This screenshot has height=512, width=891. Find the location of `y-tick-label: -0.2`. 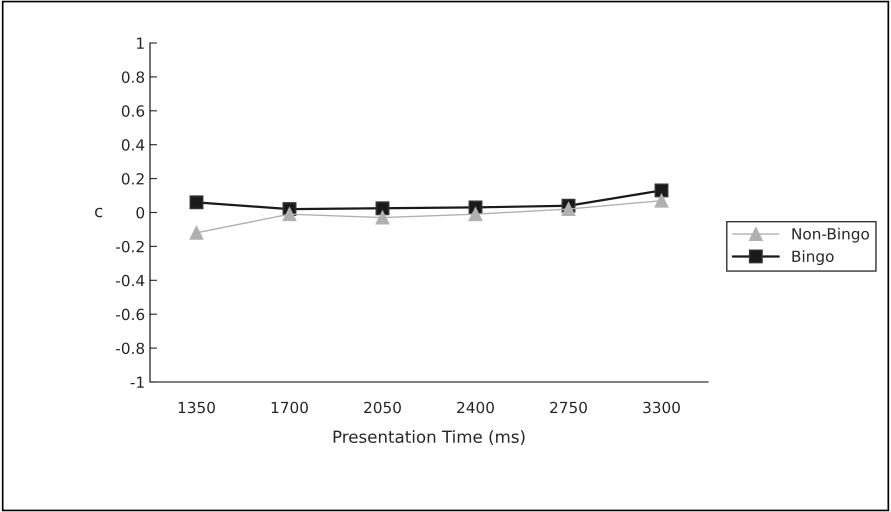

y-tick-label: -0.2 is located at coordinates (130, 246).